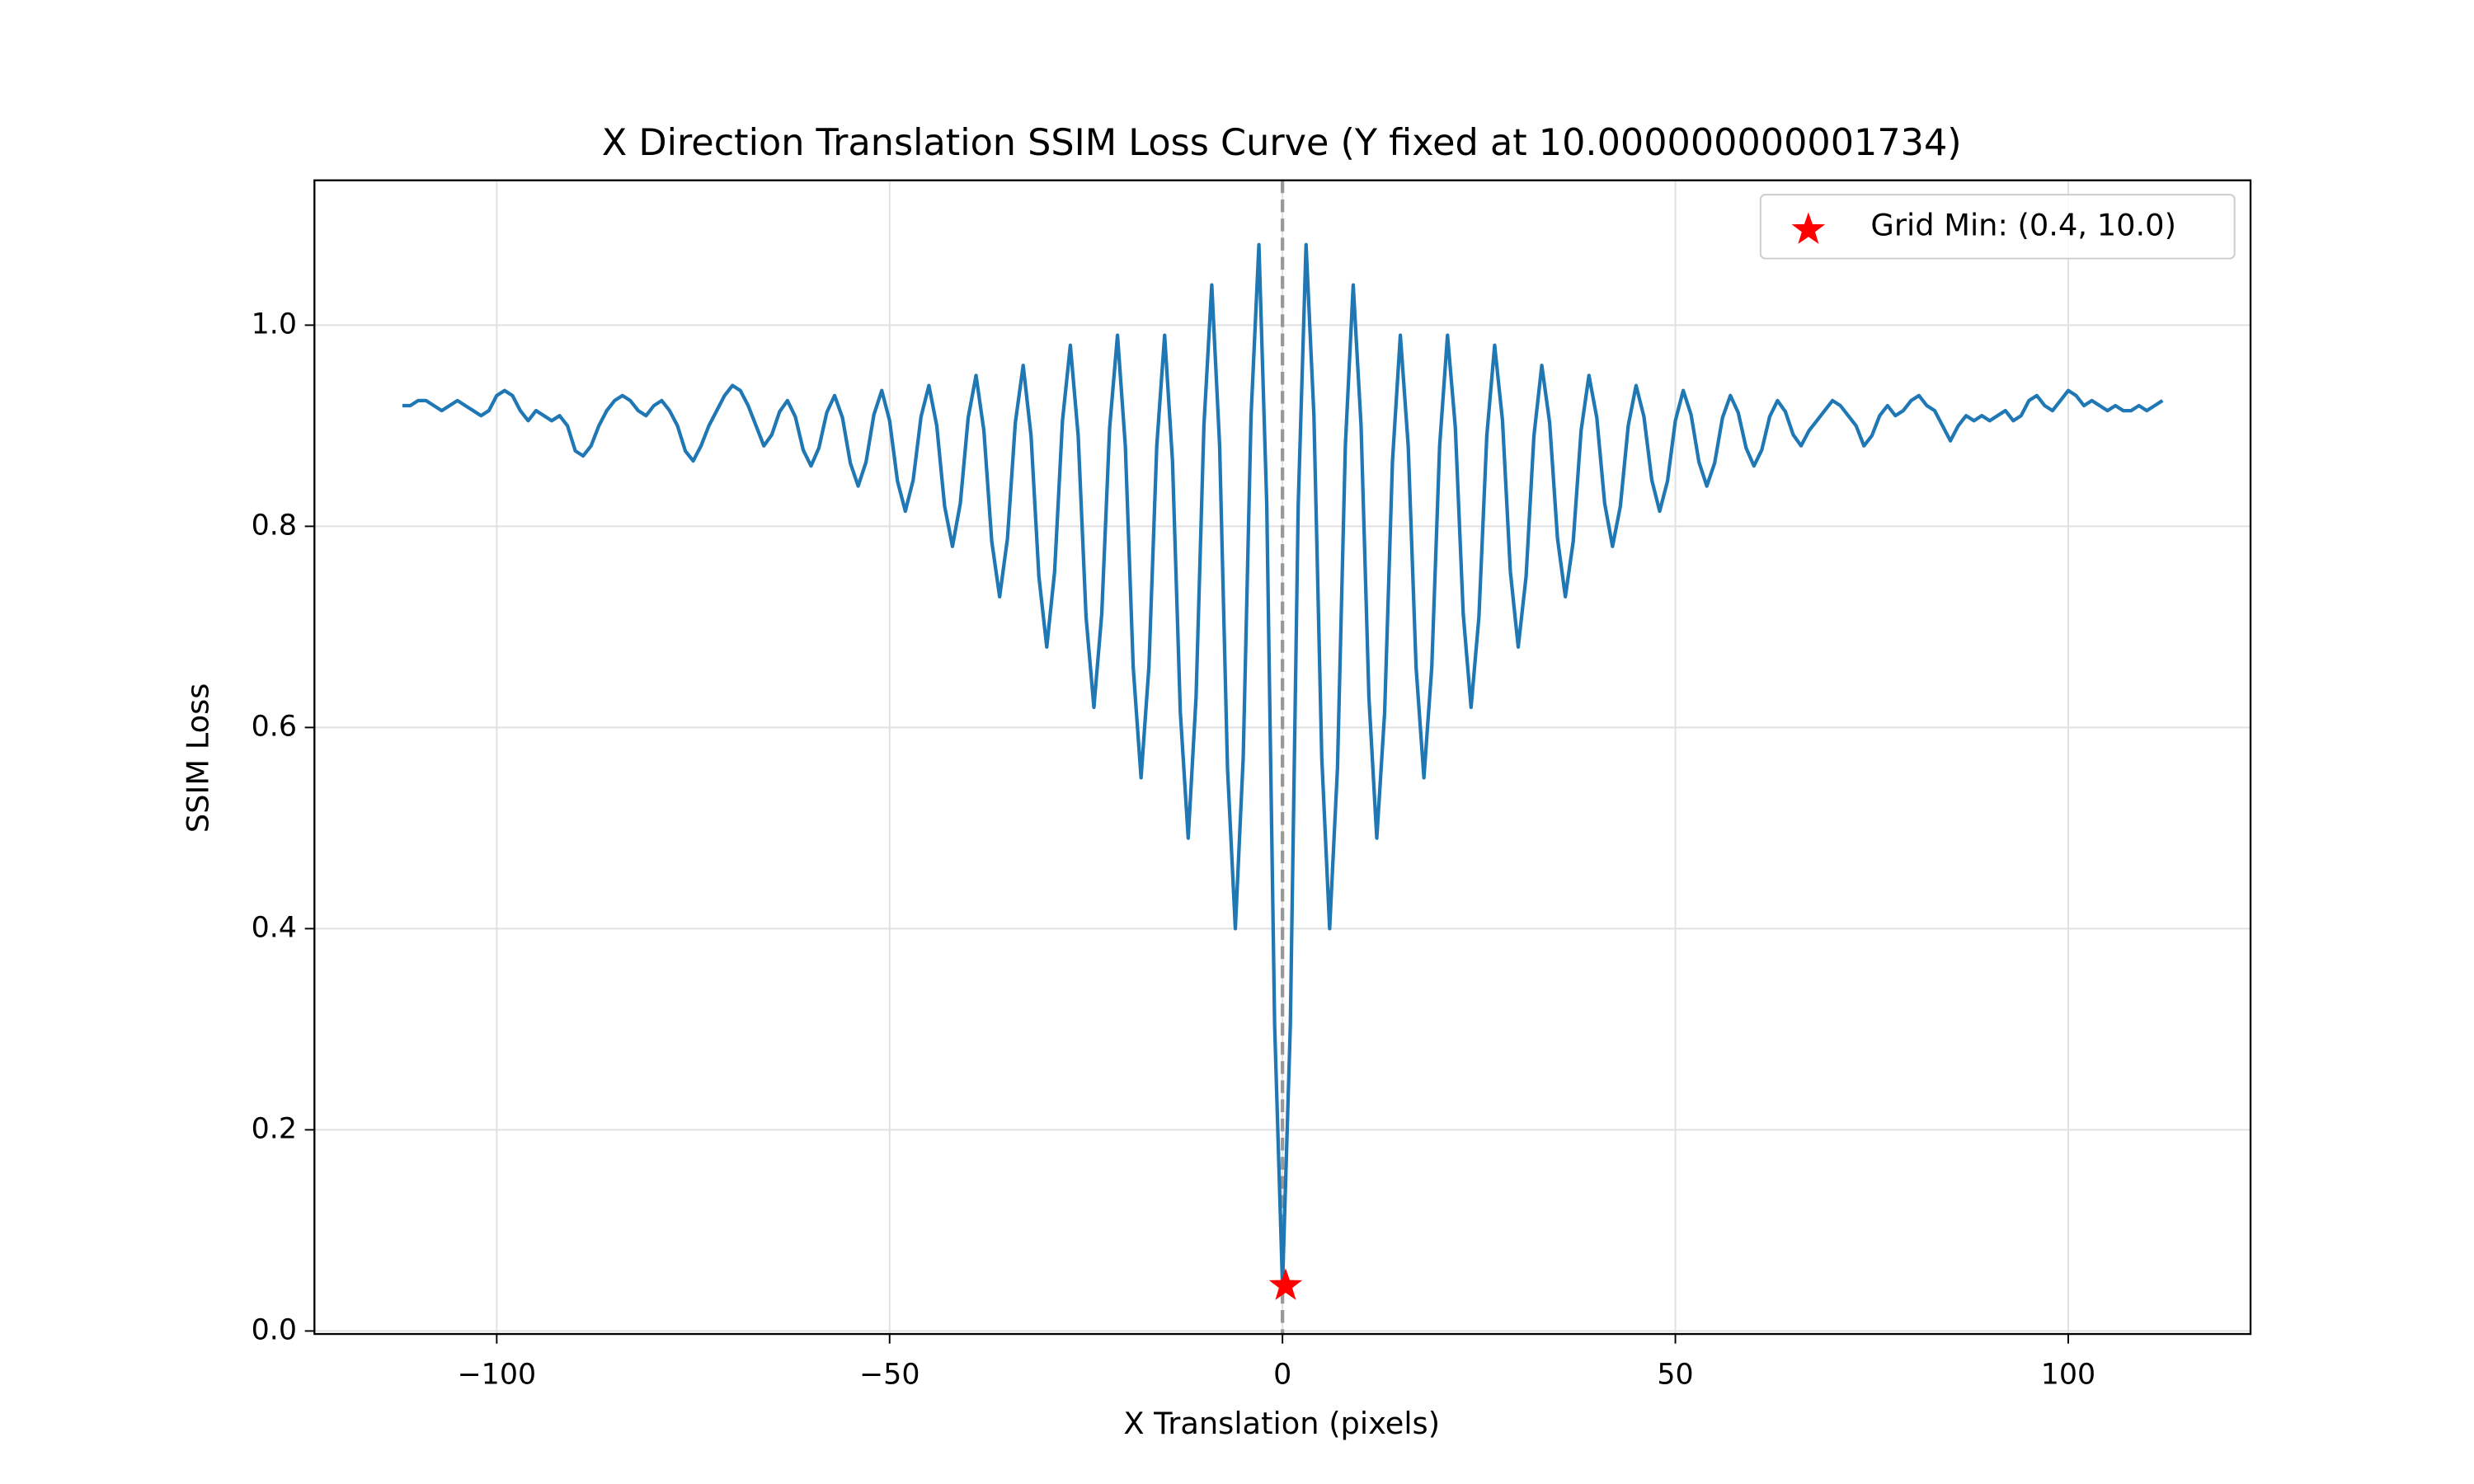 The image size is (2474, 1484). What do you see at coordinates (274, 324) in the screenshot?
I see `y-tick-label: 1.0` at bounding box center [274, 324].